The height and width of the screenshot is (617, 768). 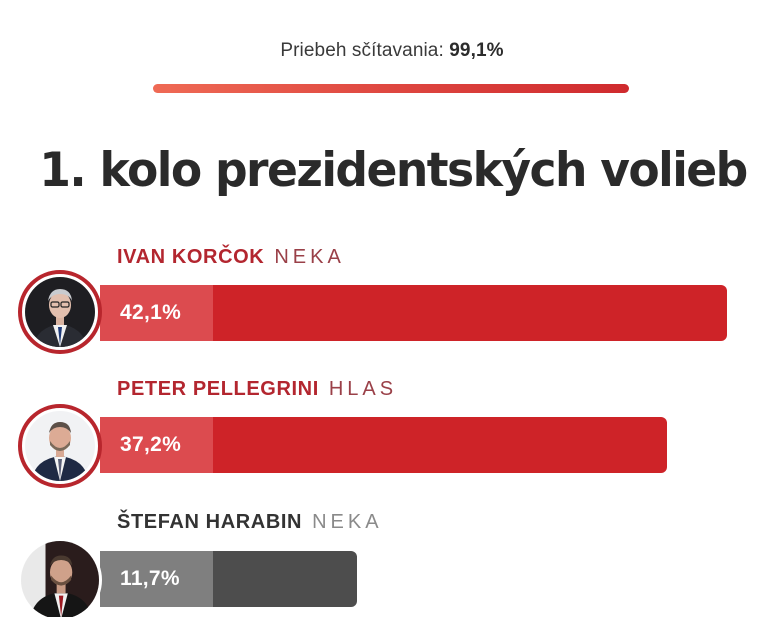 I want to click on candidate-name-korcok: IVAN KORČOK NEKA, so click(x=231, y=257).